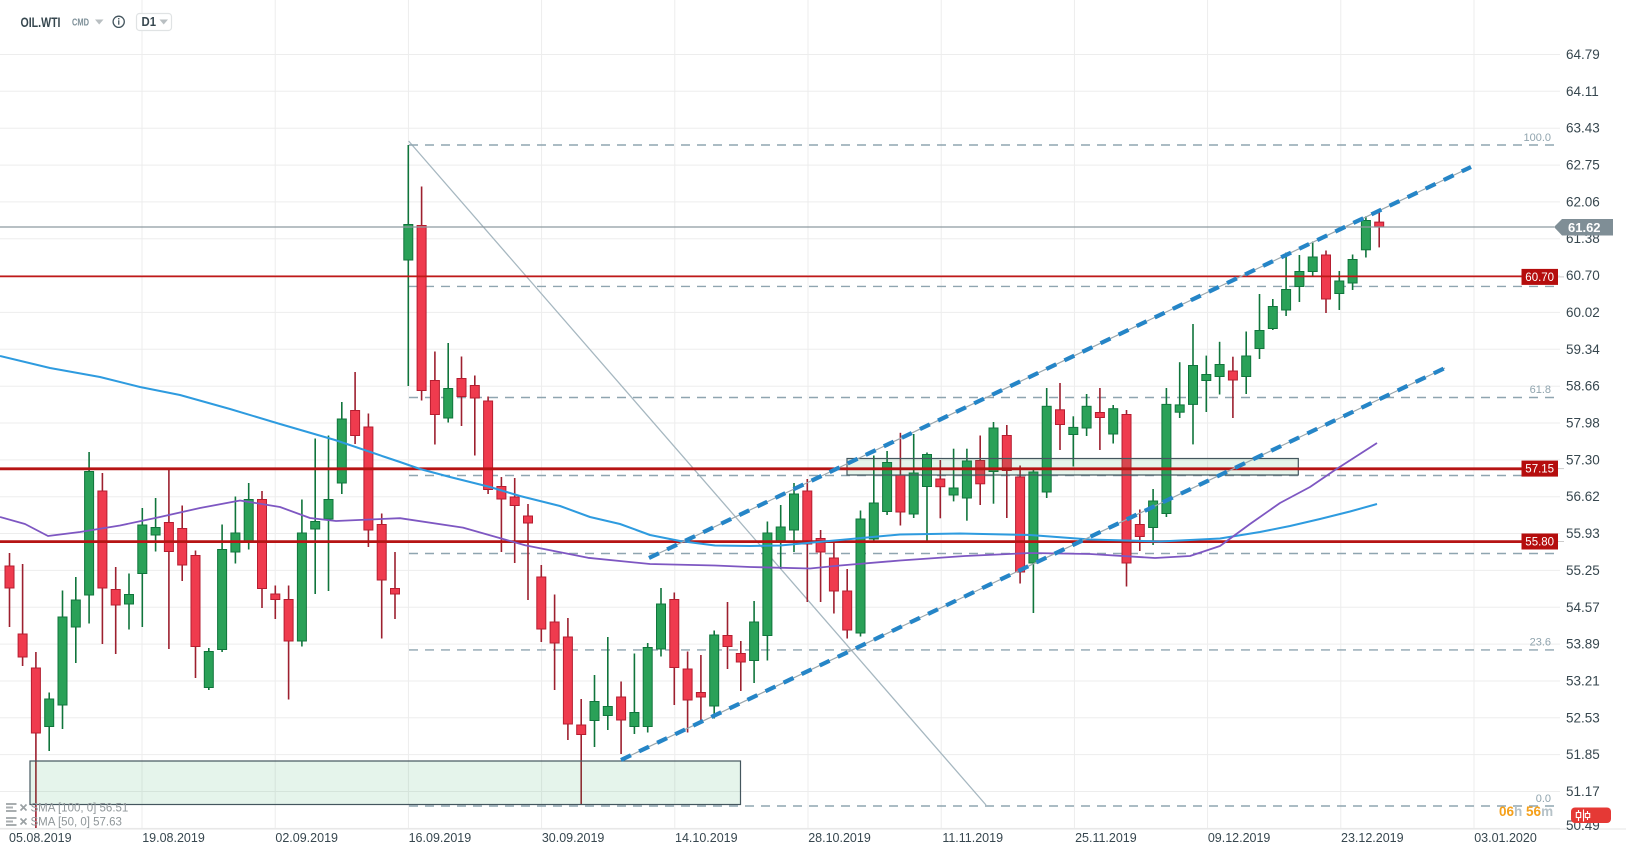  I want to click on svg-text: 03.01.2020, so click(1505, 838).